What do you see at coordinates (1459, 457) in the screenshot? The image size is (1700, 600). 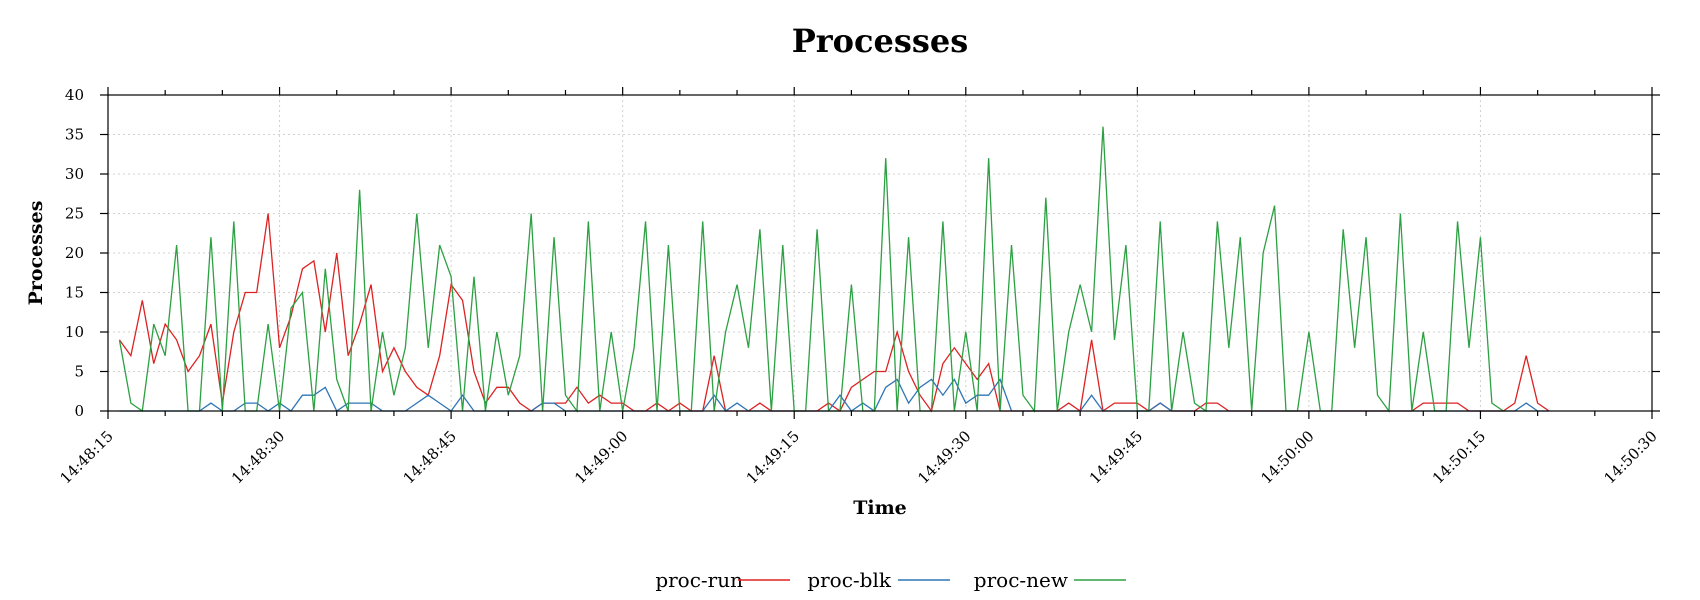 I see `x-tick-label: 14:50:15` at bounding box center [1459, 457].